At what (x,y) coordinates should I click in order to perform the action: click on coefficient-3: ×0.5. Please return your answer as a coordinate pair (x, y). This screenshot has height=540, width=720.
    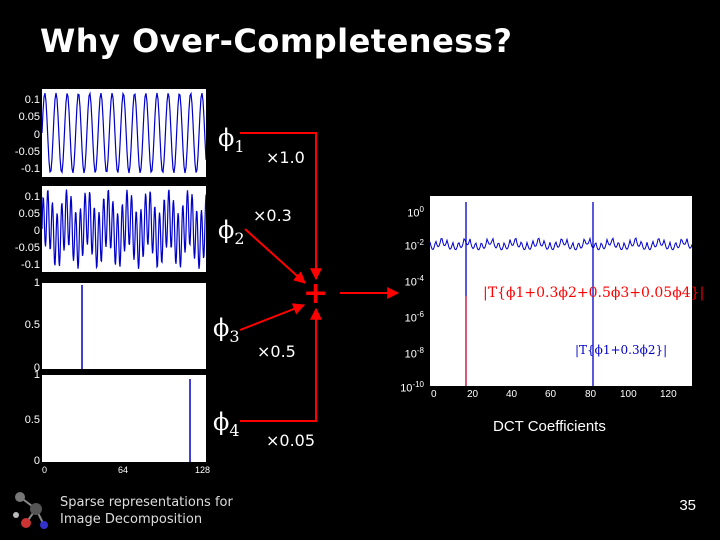
    Looking at the image, I should click on (276, 351).